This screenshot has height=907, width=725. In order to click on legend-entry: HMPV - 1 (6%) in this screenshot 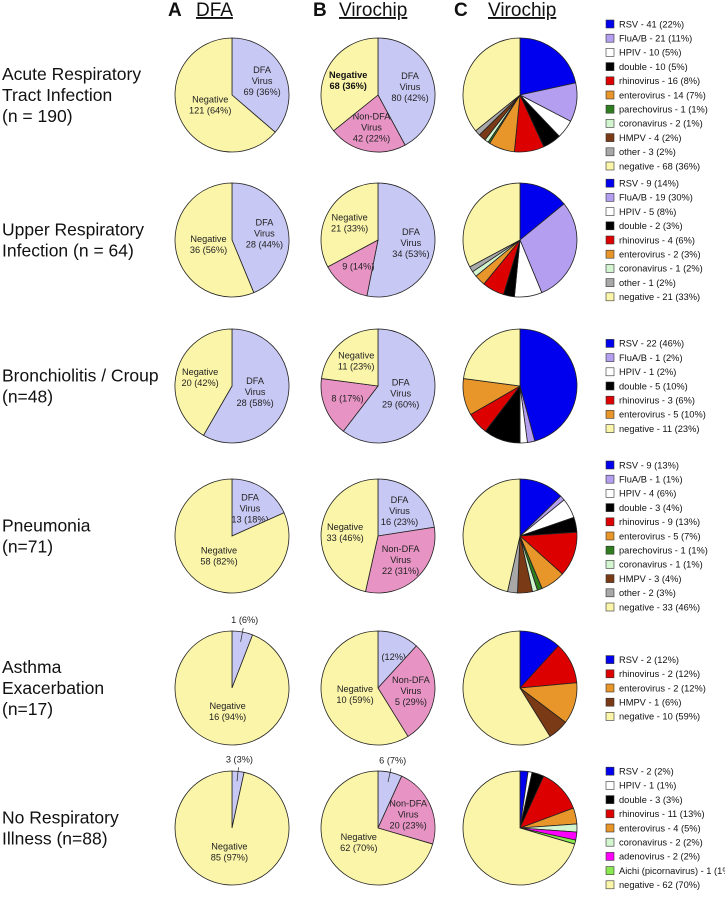, I will do `click(650, 703)`.